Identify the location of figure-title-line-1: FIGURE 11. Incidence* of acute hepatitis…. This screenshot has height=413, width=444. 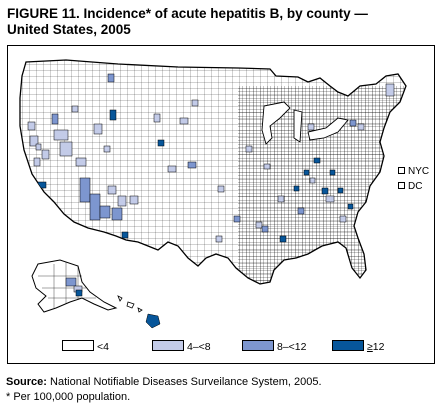
(187, 13).